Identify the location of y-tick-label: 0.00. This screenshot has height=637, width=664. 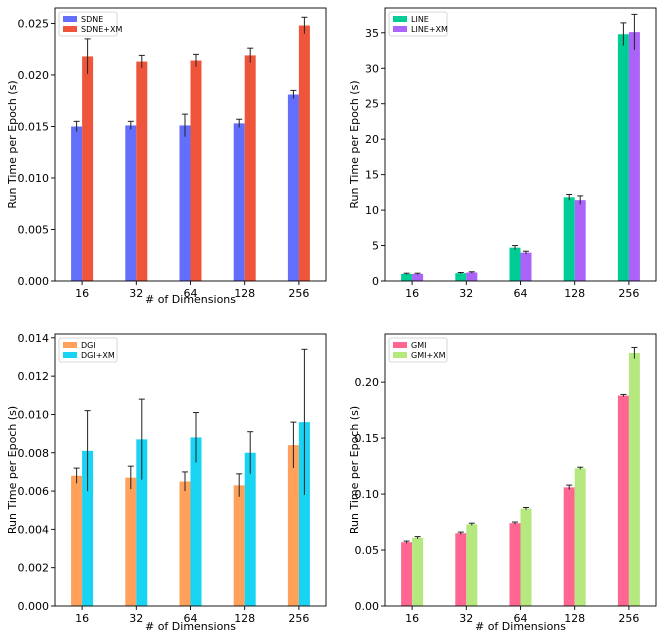
(367, 606).